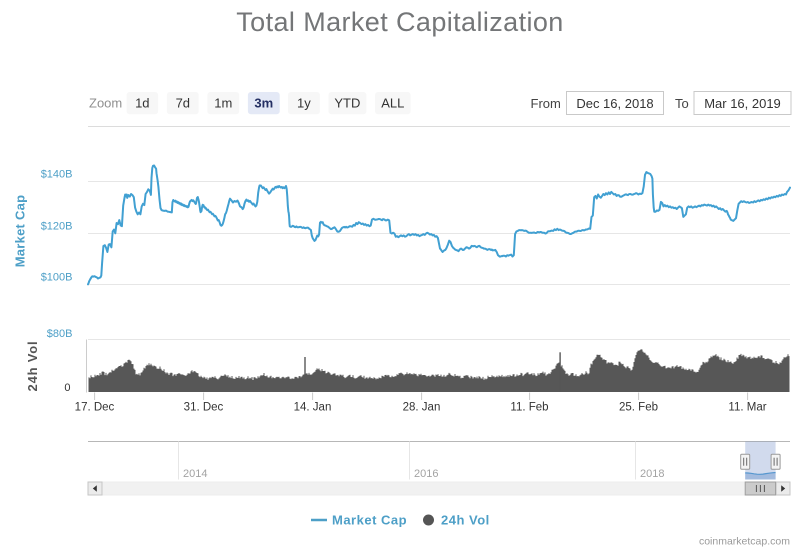 Image resolution: width=800 pixels, height=550 pixels. Describe the element at coordinates (142, 103) in the screenshot. I see `svg-text: 1d` at that location.